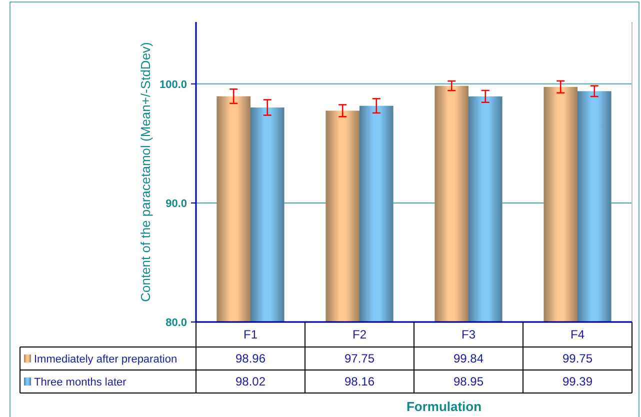  What do you see at coordinates (468, 359) in the screenshot?
I see `data-label: 99.84` at bounding box center [468, 359].